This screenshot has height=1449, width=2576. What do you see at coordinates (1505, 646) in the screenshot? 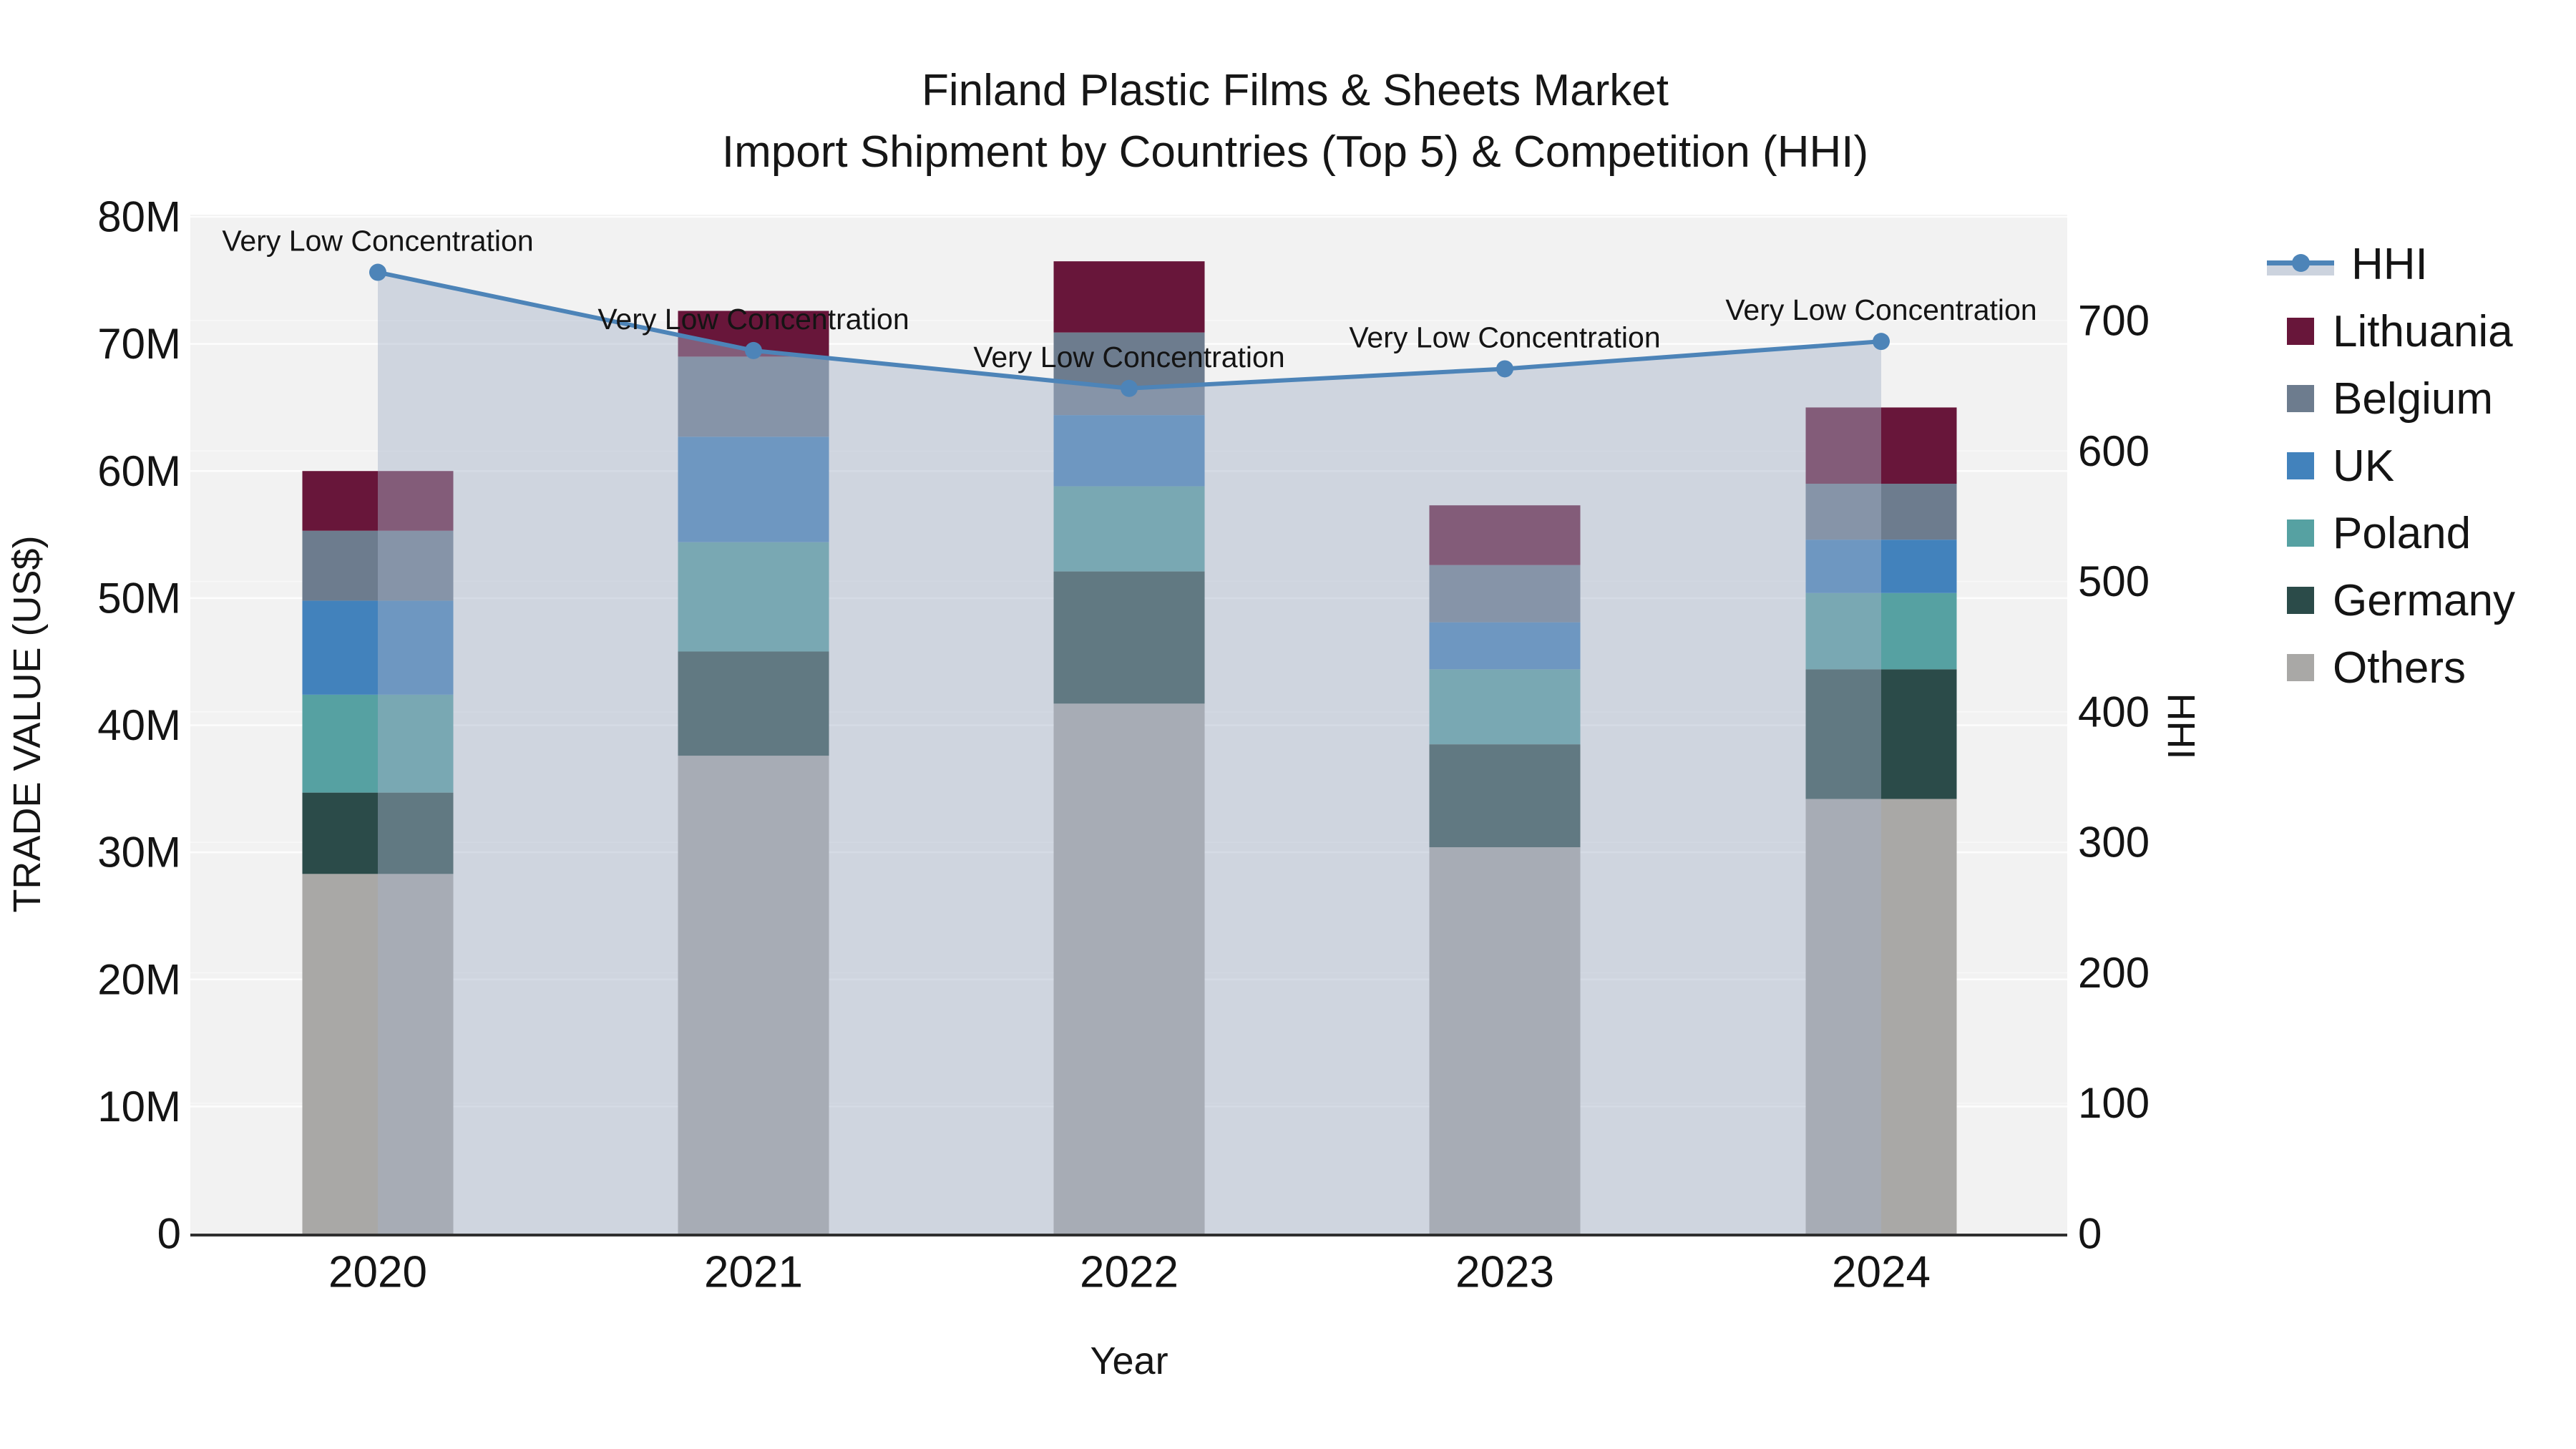
I see `bar-segment-2023-uk` at bounding box center [1505, 646].